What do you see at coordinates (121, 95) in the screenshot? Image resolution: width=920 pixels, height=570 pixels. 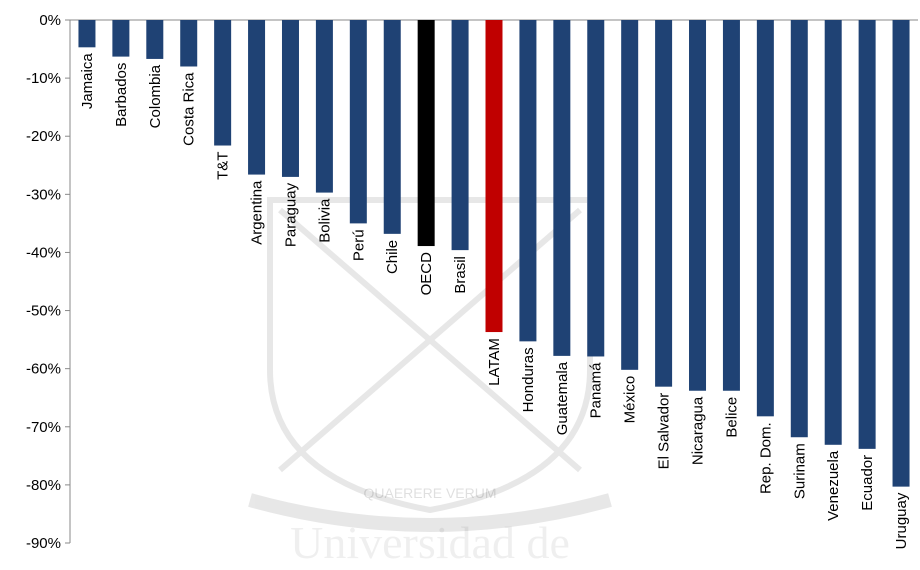 I see `category-label: Barbados` at bounding box center [121, 95].